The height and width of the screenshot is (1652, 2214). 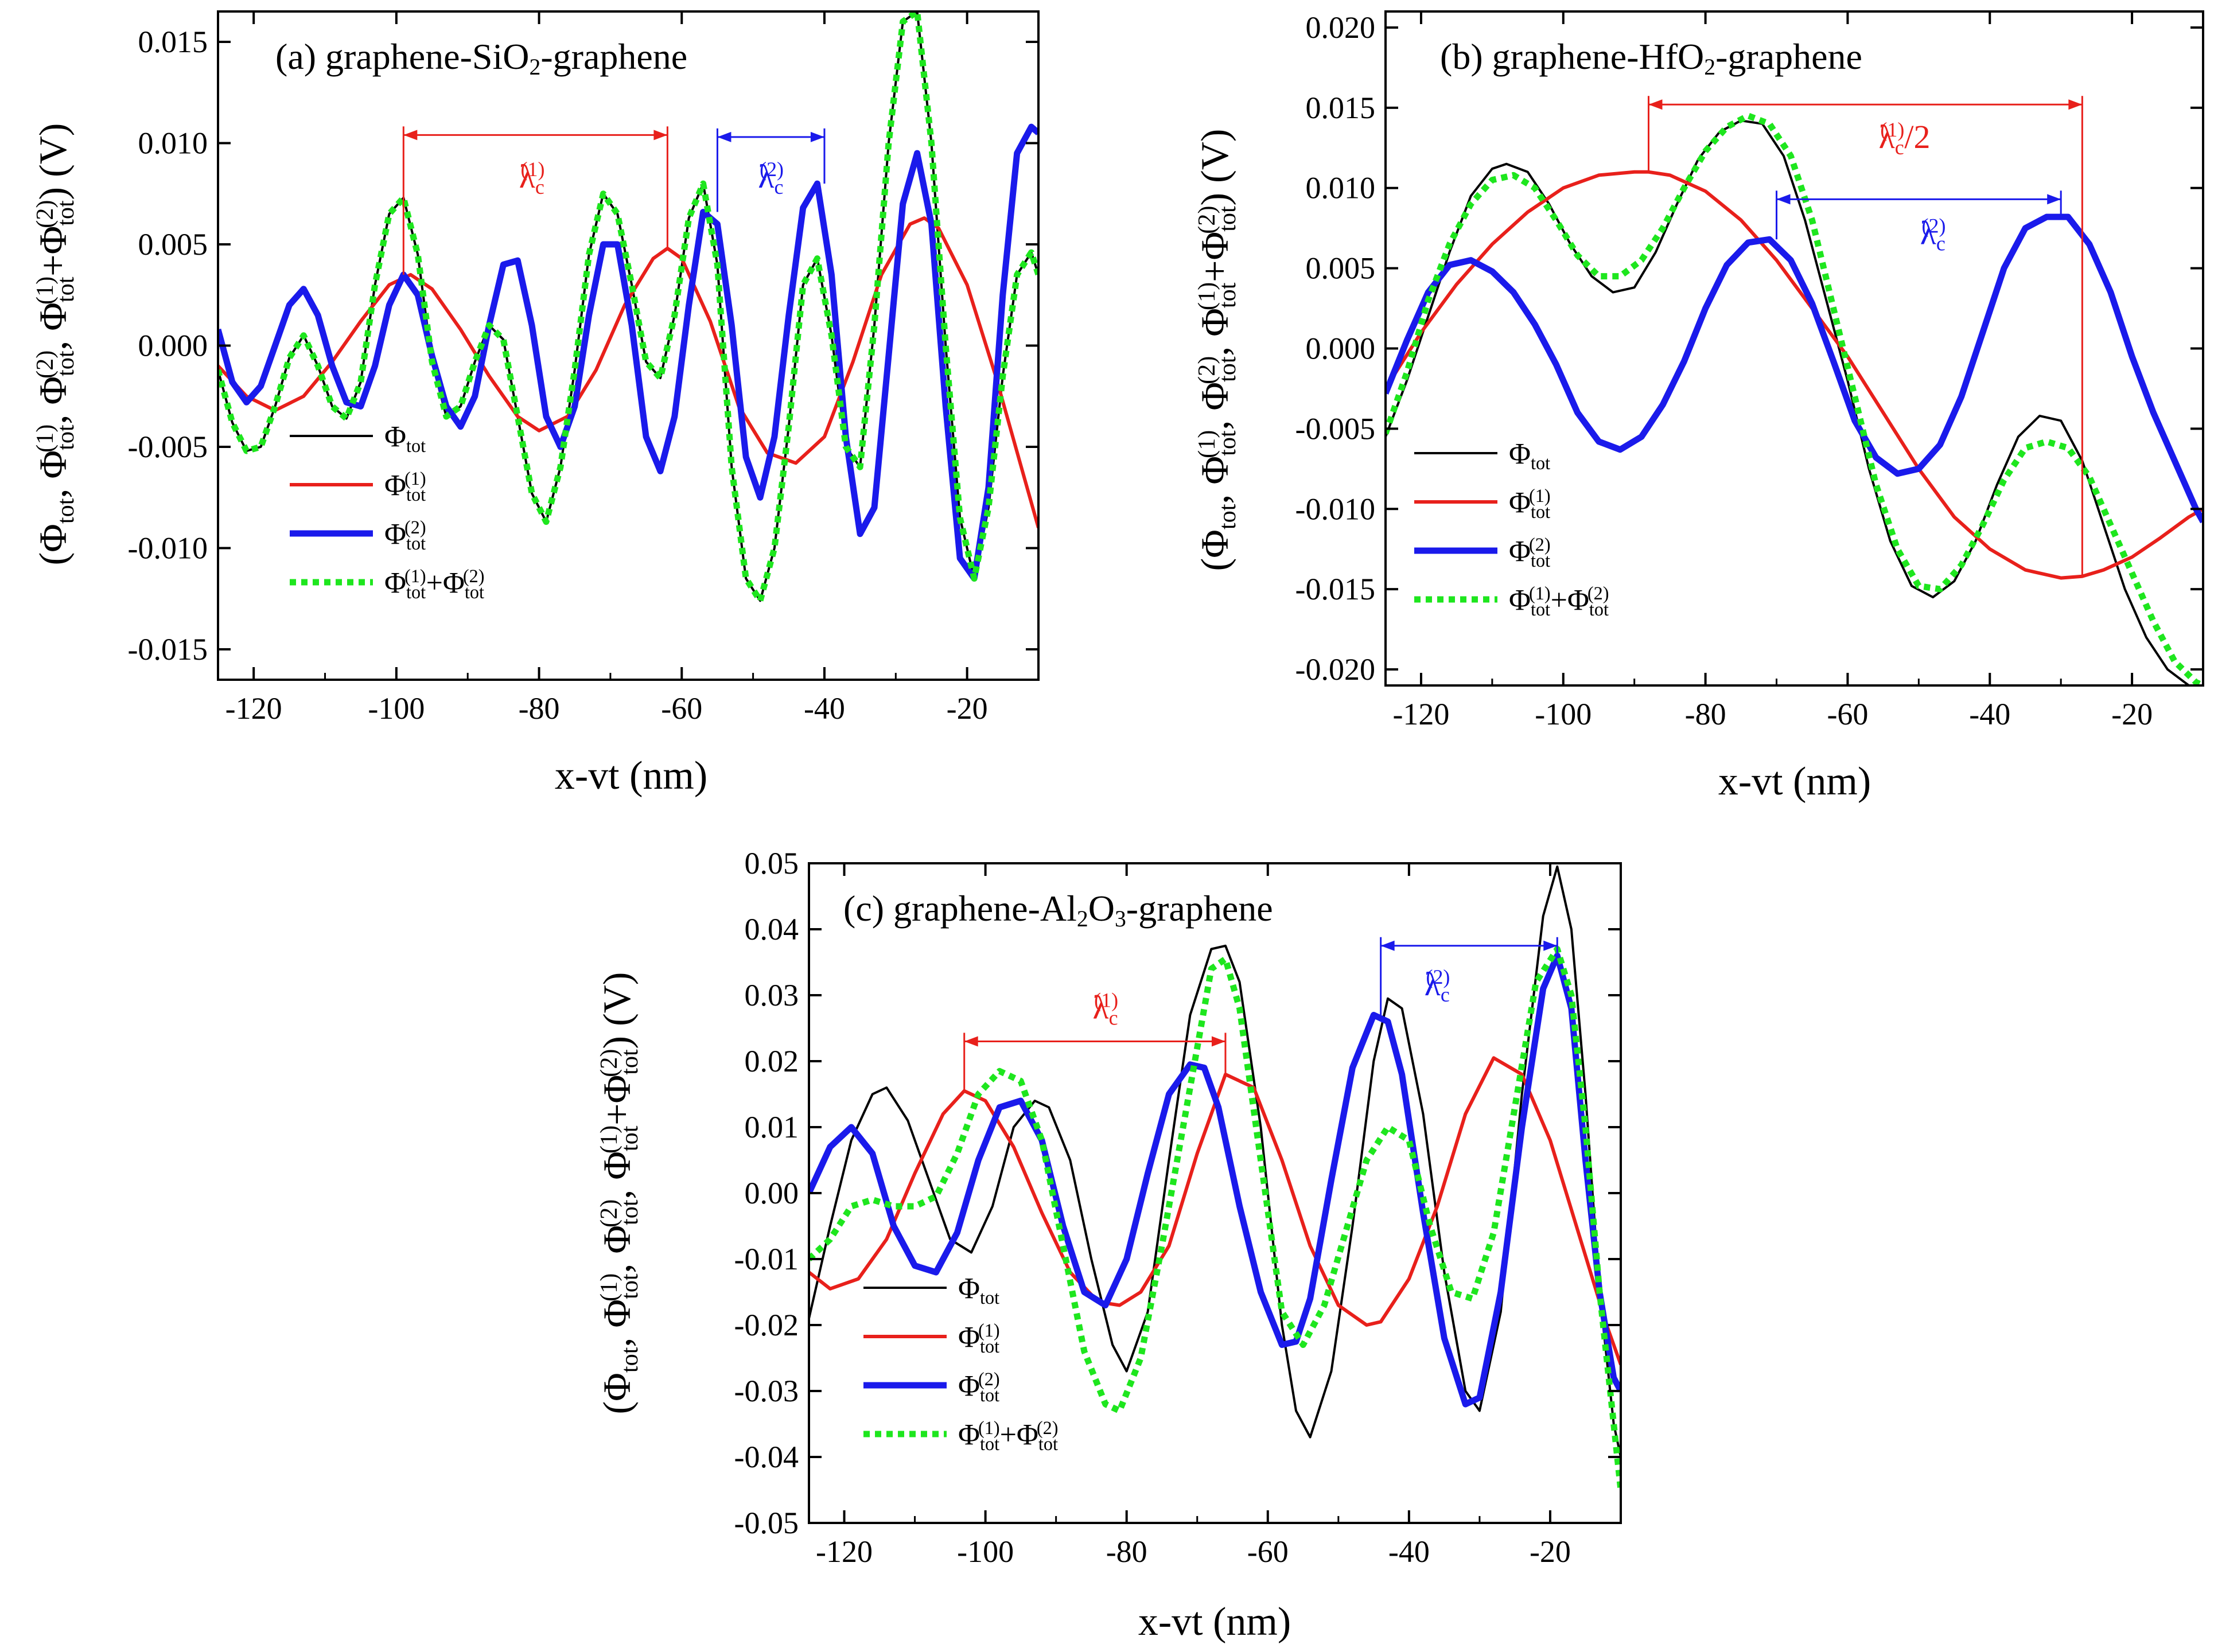 I want to click on y-tick-label: 0.01, so click(x=772, y=1127).